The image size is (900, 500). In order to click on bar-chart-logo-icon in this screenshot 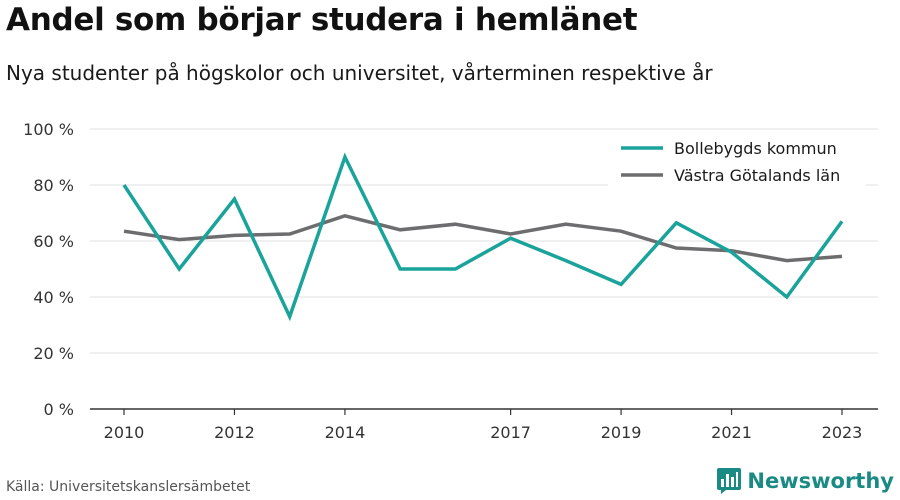, I will do `click(729, 481)`.